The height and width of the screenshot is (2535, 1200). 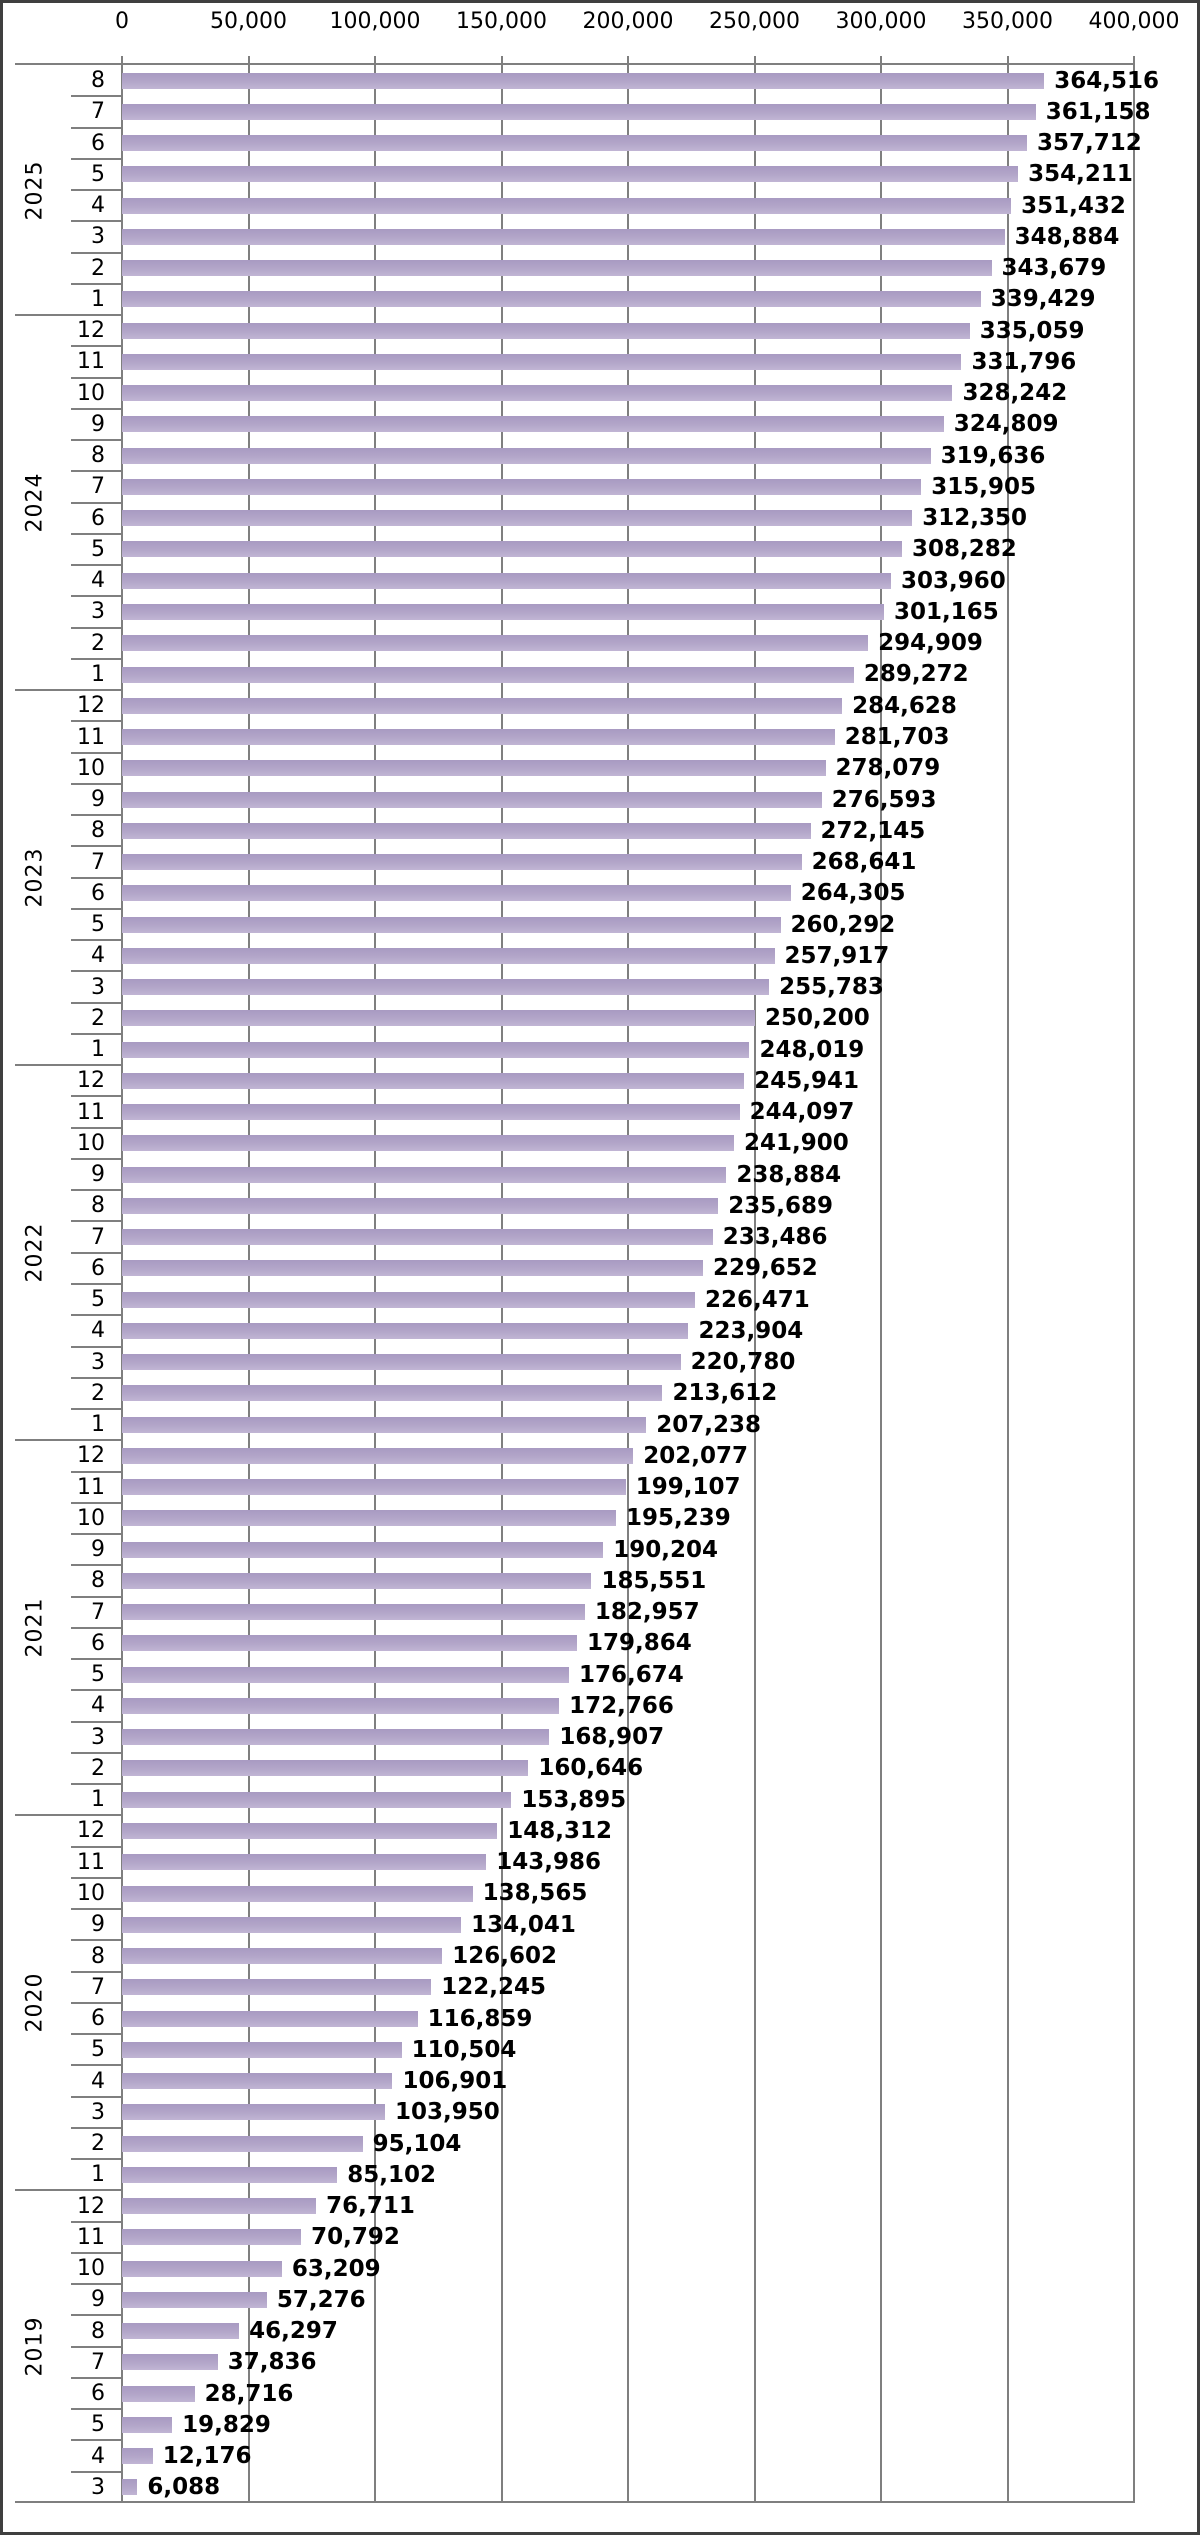 I want to click on data-label: 168,907, so click(x=612, y=1737).